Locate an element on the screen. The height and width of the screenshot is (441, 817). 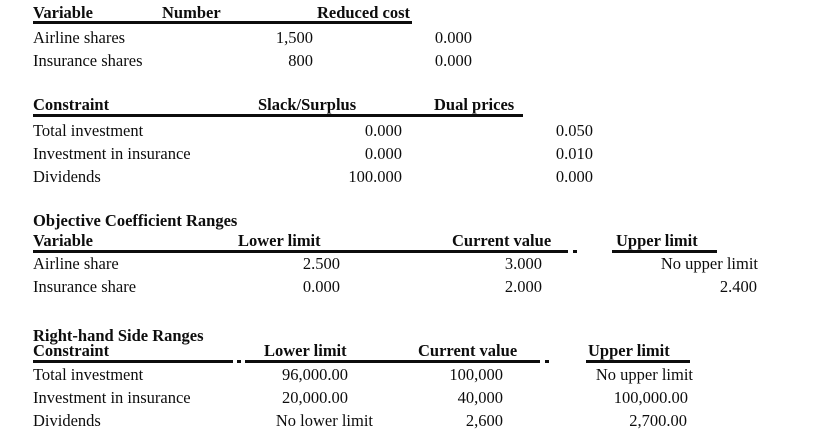
upper-limit-value: 2,700.00 is located at coordinates (658, 420).